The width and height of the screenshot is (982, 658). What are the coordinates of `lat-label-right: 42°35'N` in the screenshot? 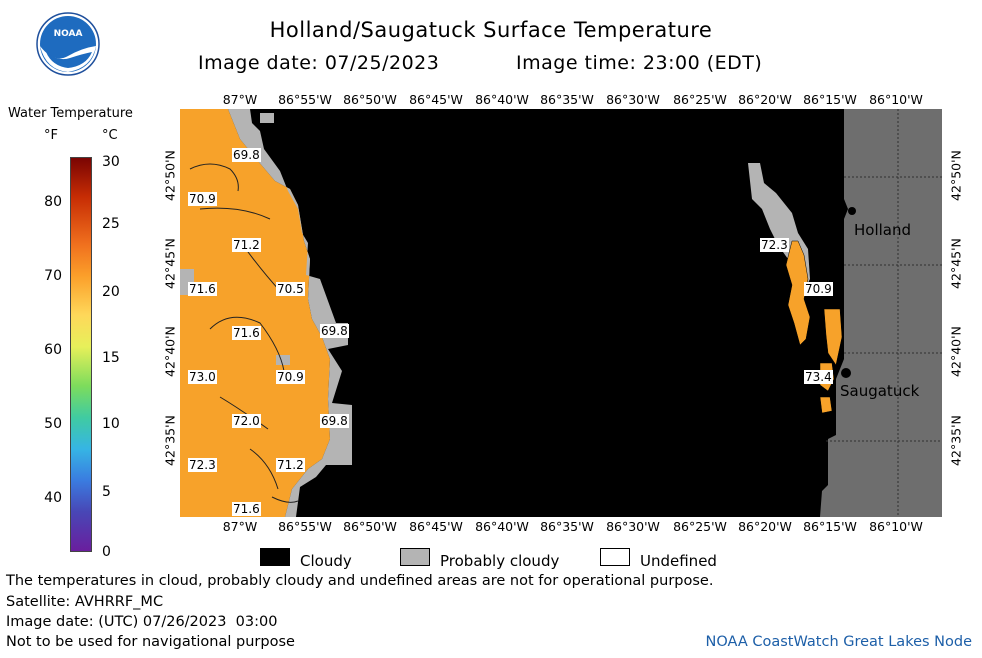 It's located at (956, 440).